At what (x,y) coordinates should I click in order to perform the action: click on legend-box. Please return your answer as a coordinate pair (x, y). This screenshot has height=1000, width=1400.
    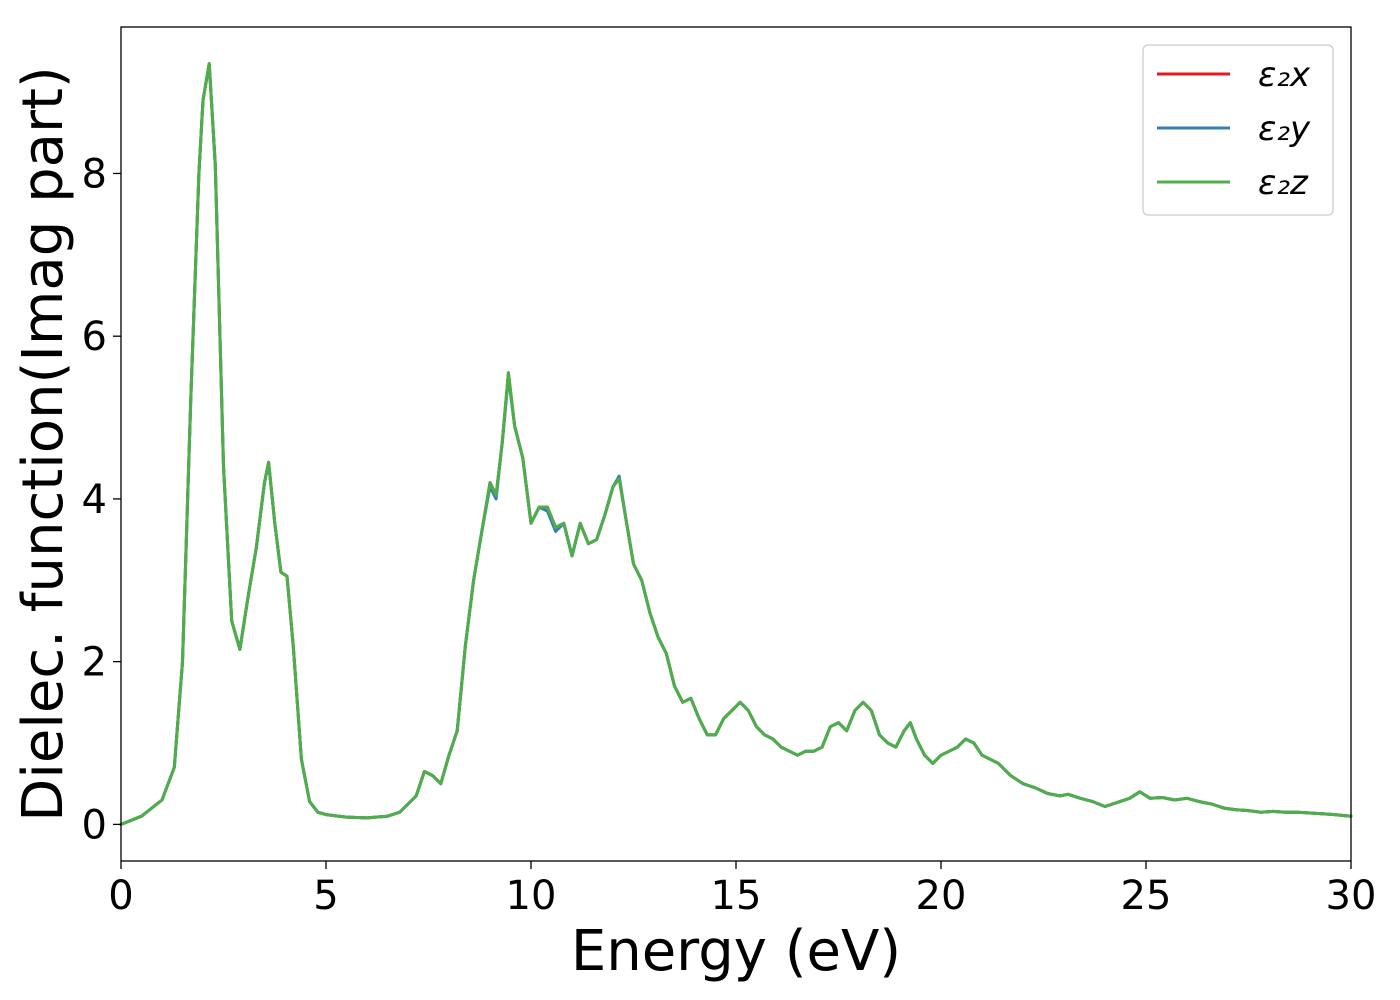
    Looking at the image, I should click on (1238, 130).